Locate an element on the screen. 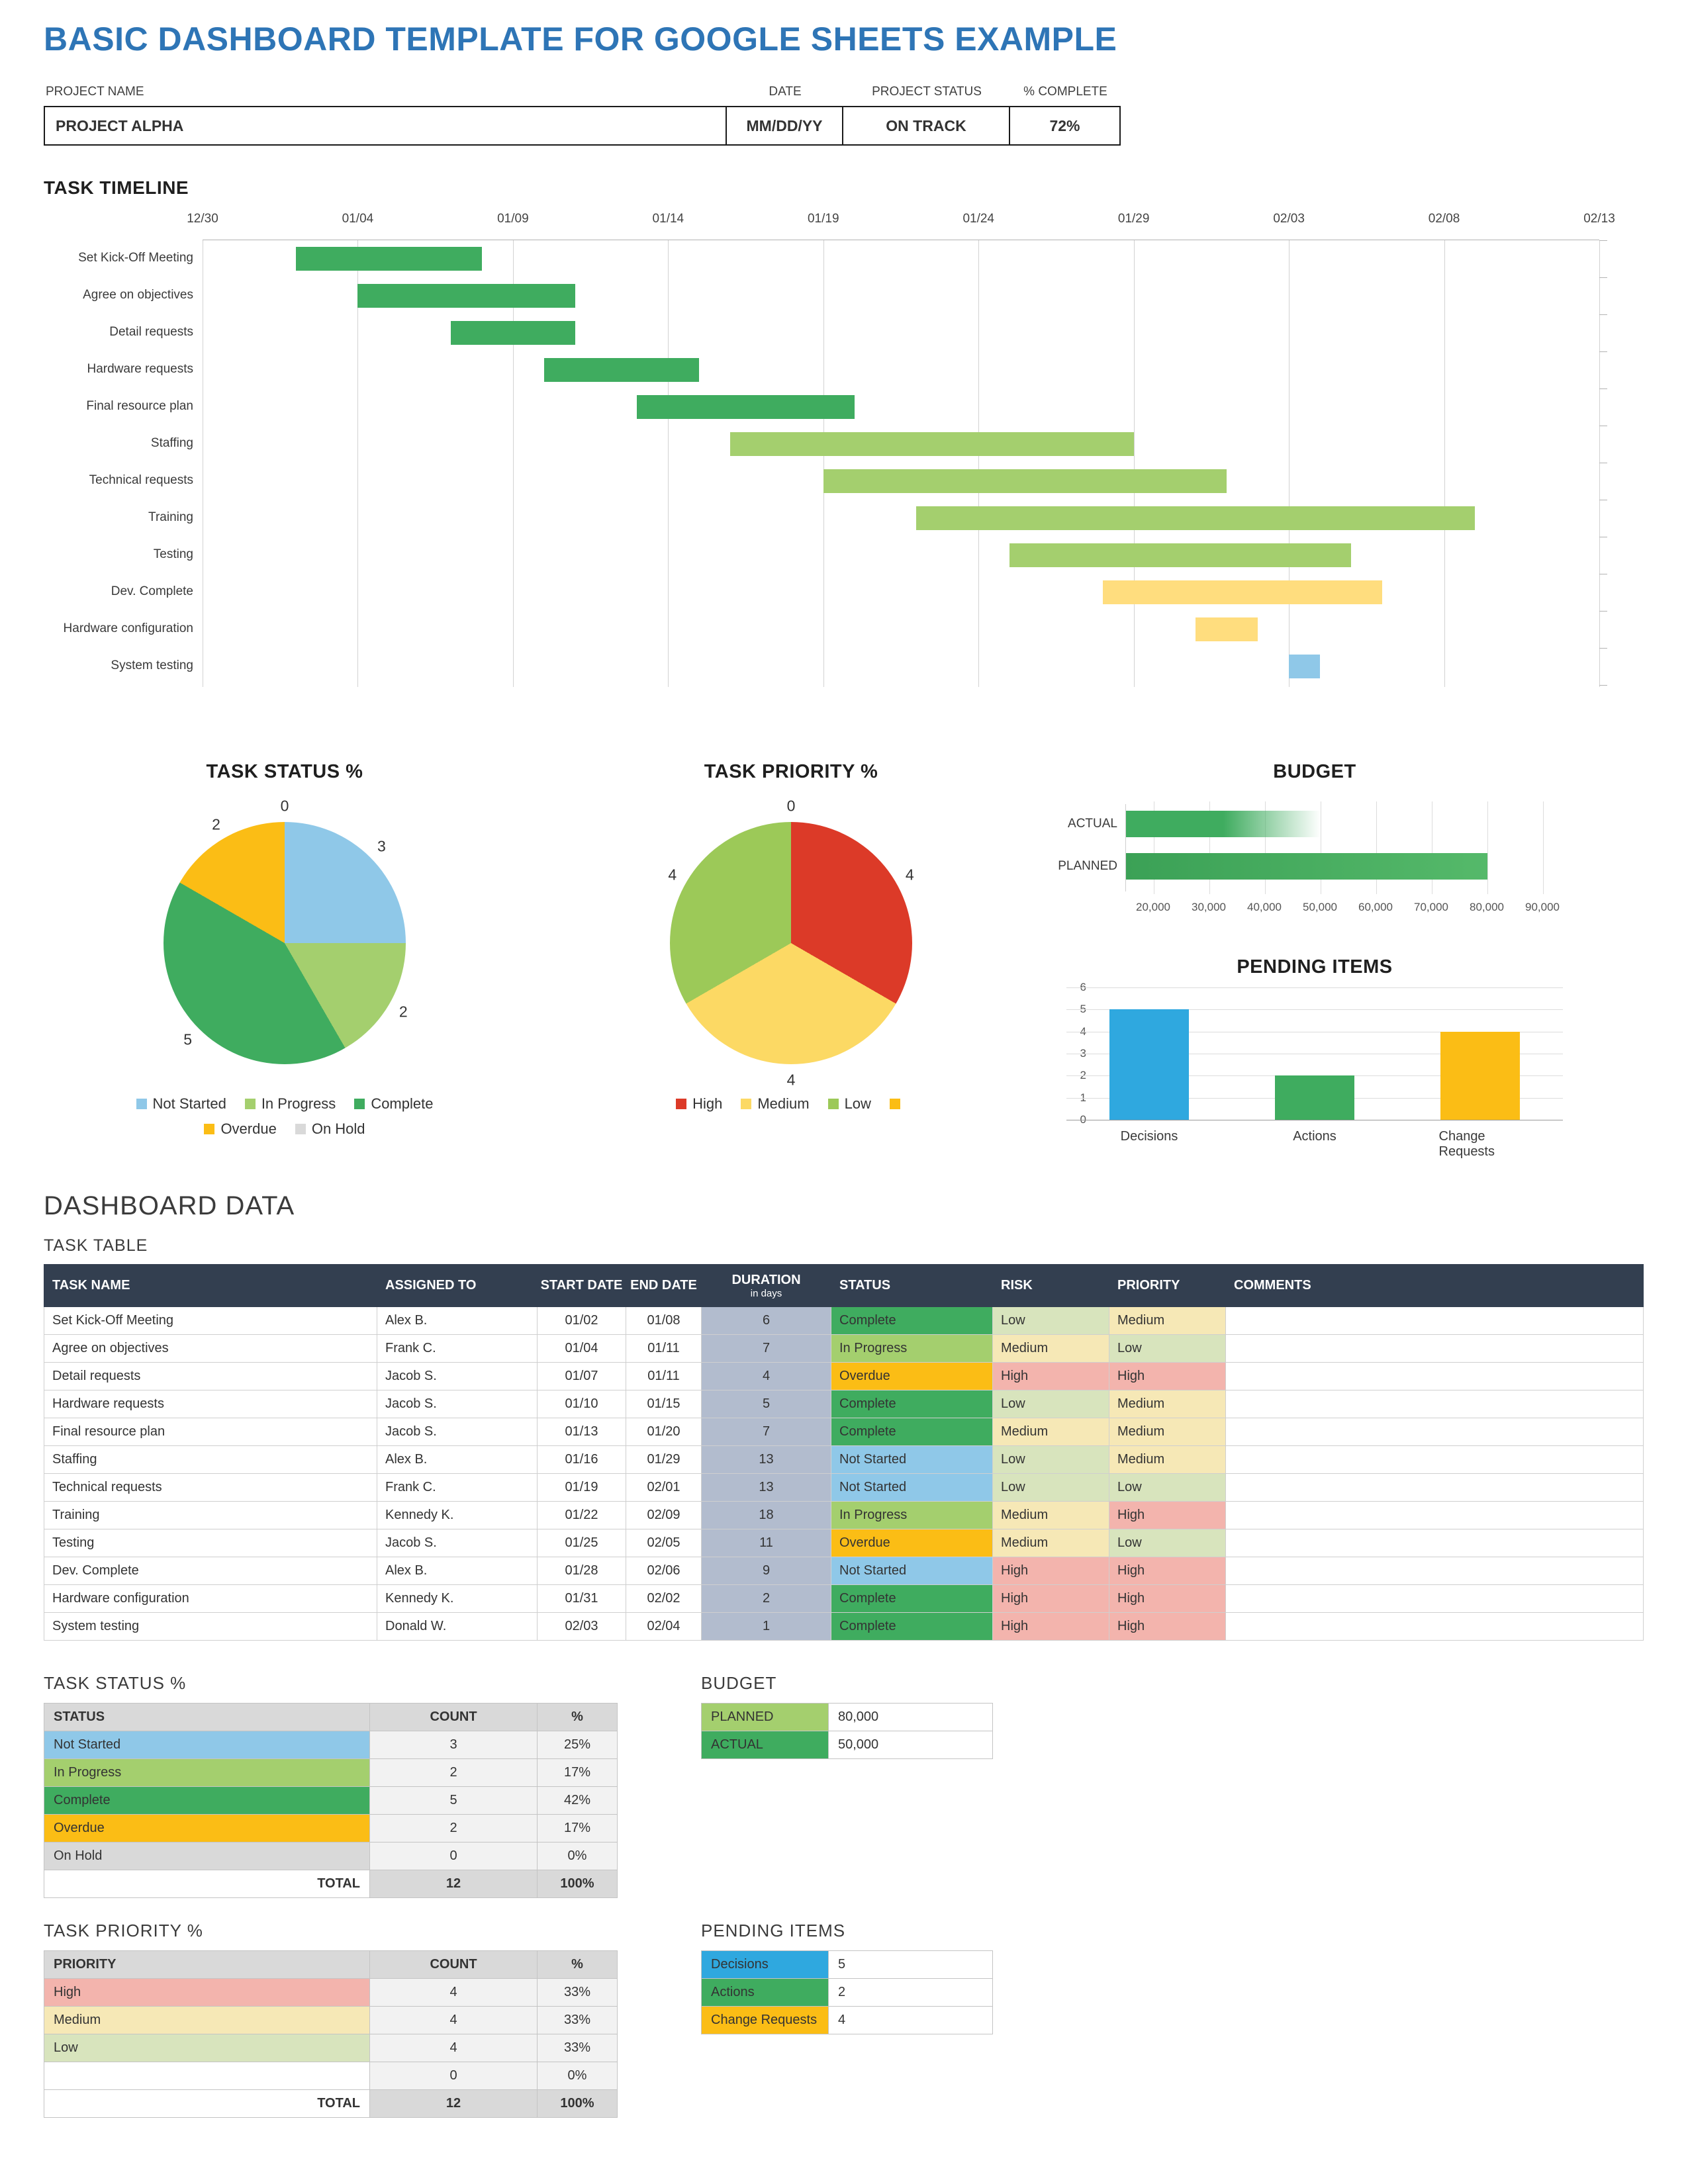 The width and height of the screenshot is (1688, 2184). budget-table: PLANNED 80,000 ACTUAL 50,000 is located at coordinates (847, 1731).